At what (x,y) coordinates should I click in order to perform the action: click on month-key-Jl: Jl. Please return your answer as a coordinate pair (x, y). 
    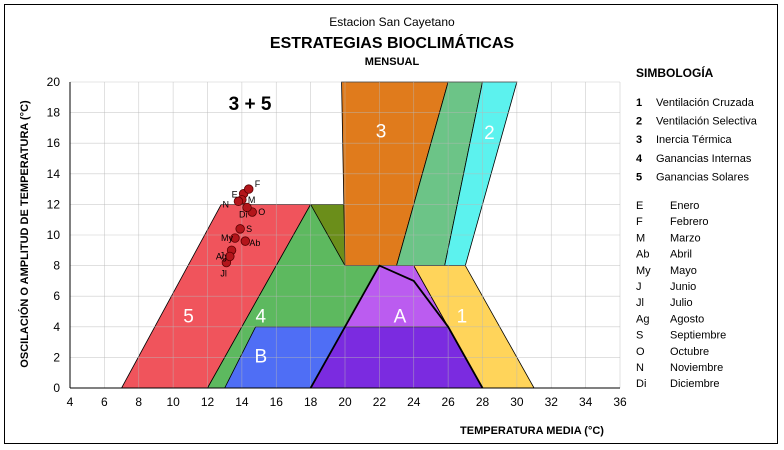
    Looking at the image, I should click on (640, 303).